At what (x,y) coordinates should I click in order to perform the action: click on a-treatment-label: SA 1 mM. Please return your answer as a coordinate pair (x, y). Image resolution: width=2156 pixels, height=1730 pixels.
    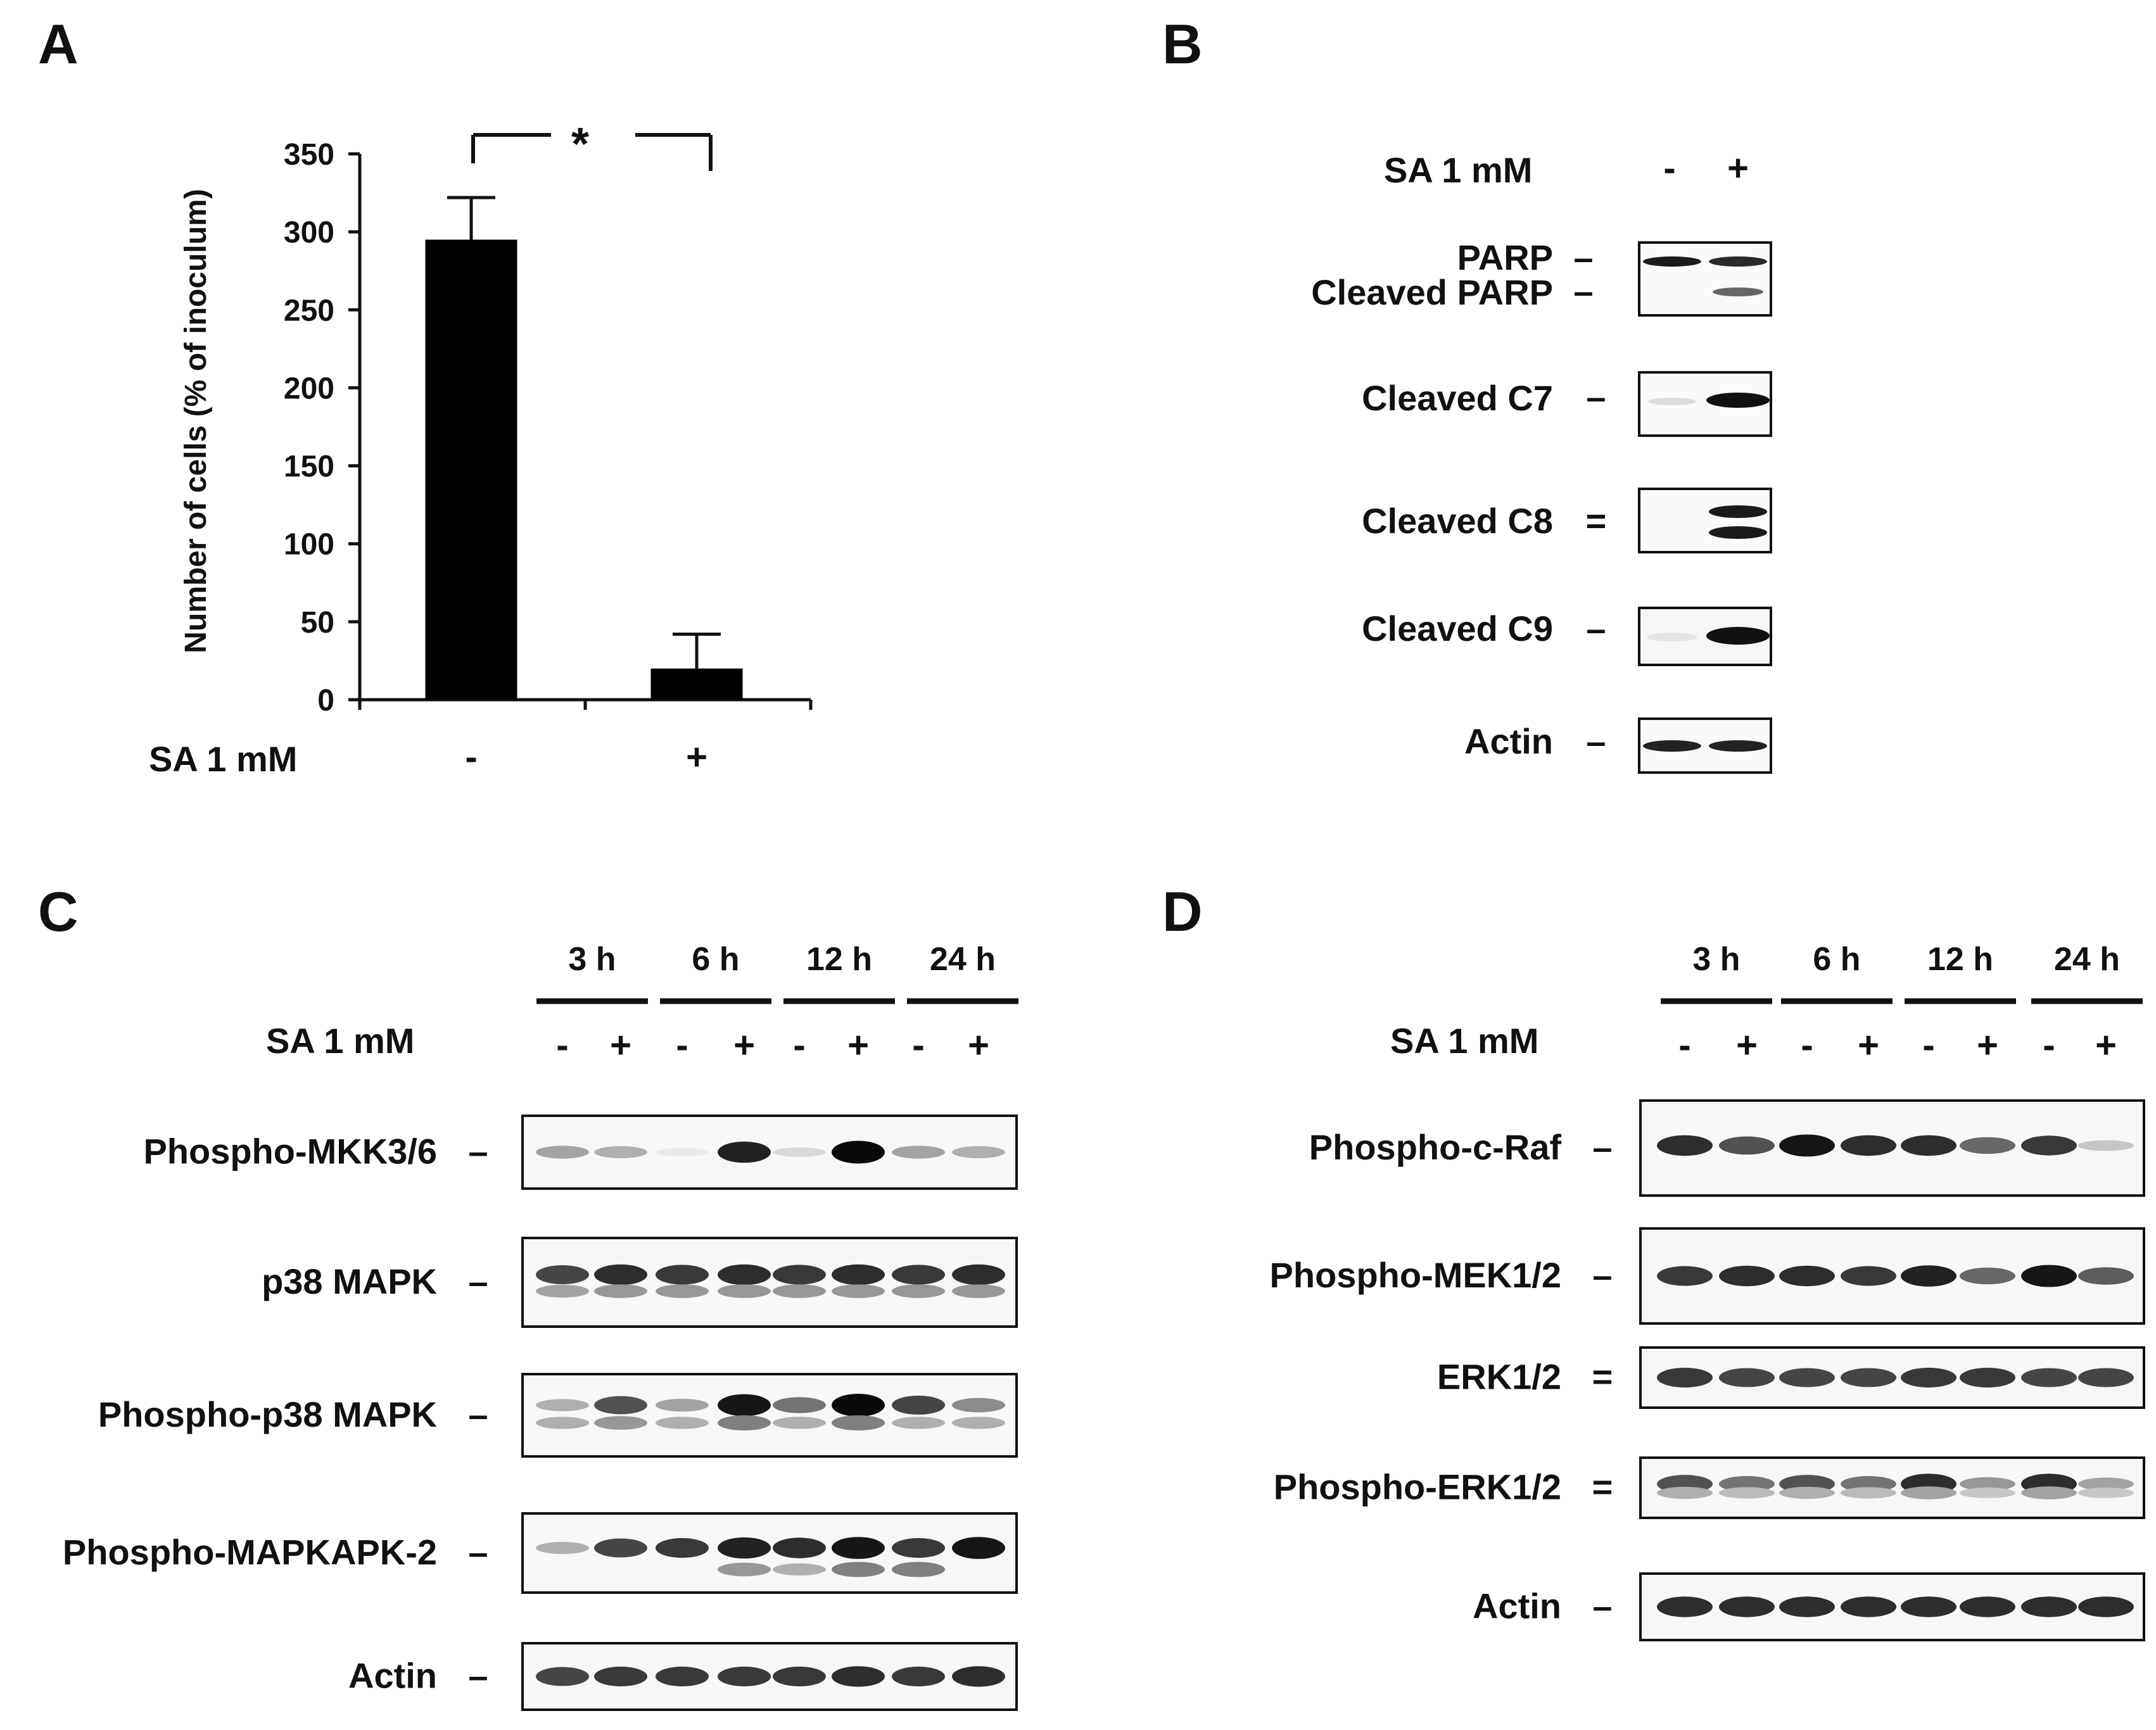
    Looking at the image, I should click on (223, 759).